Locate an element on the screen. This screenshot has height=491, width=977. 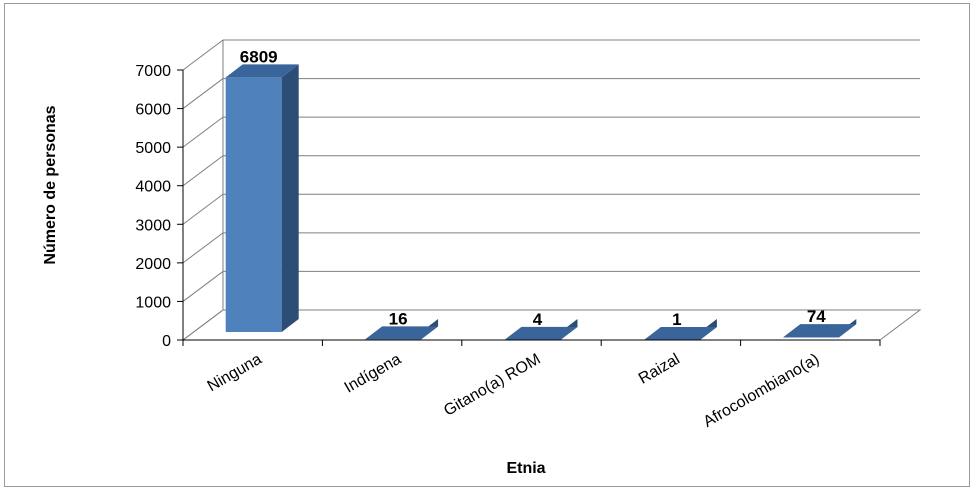
side-wall is located at coordinates (203, 190).